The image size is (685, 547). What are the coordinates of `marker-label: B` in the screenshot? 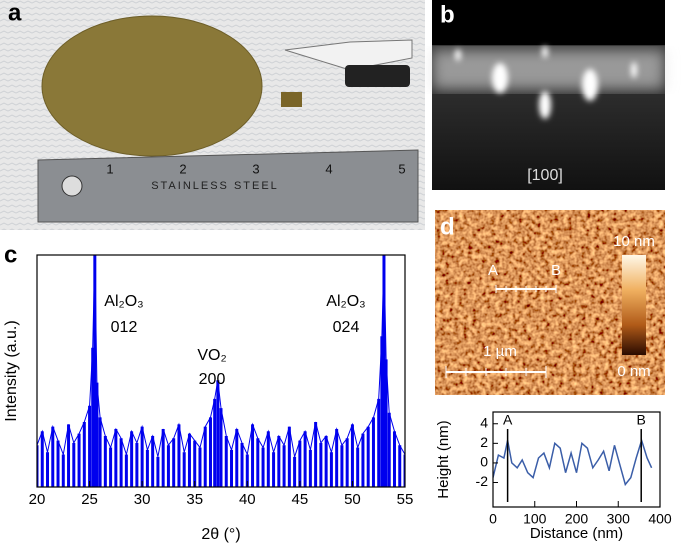 It's located at (641, 420).